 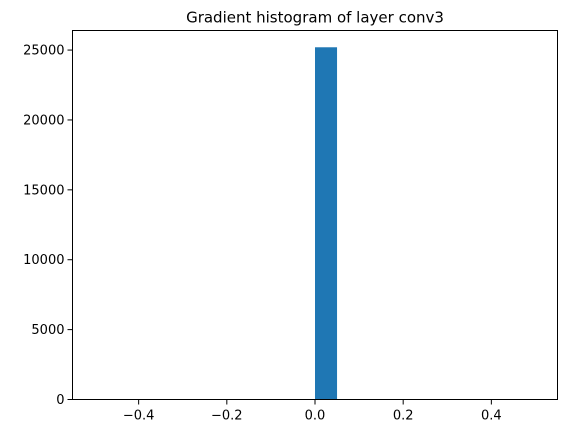 I want to click on y-tick-label-4: 20000, so click(x=43, y=120).